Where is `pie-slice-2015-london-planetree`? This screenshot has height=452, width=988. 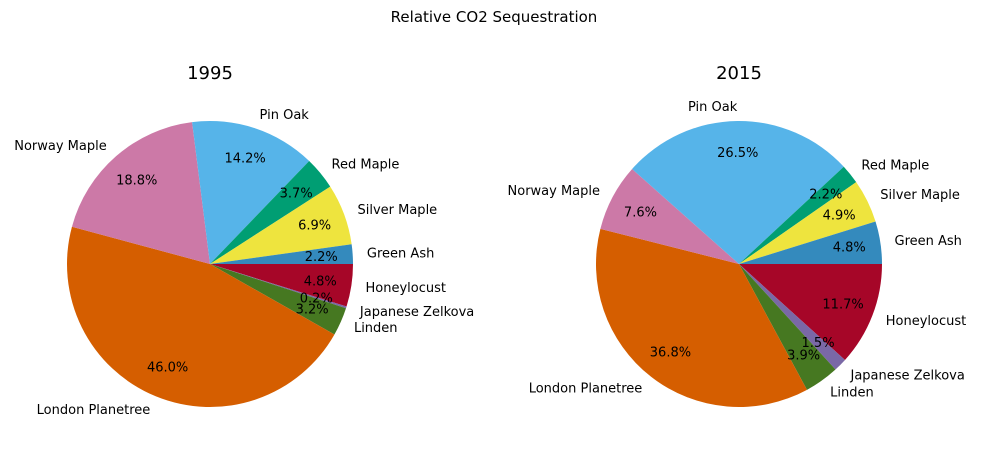
pie-slice-2015-london-planetree is located at coordinates (701, 318).